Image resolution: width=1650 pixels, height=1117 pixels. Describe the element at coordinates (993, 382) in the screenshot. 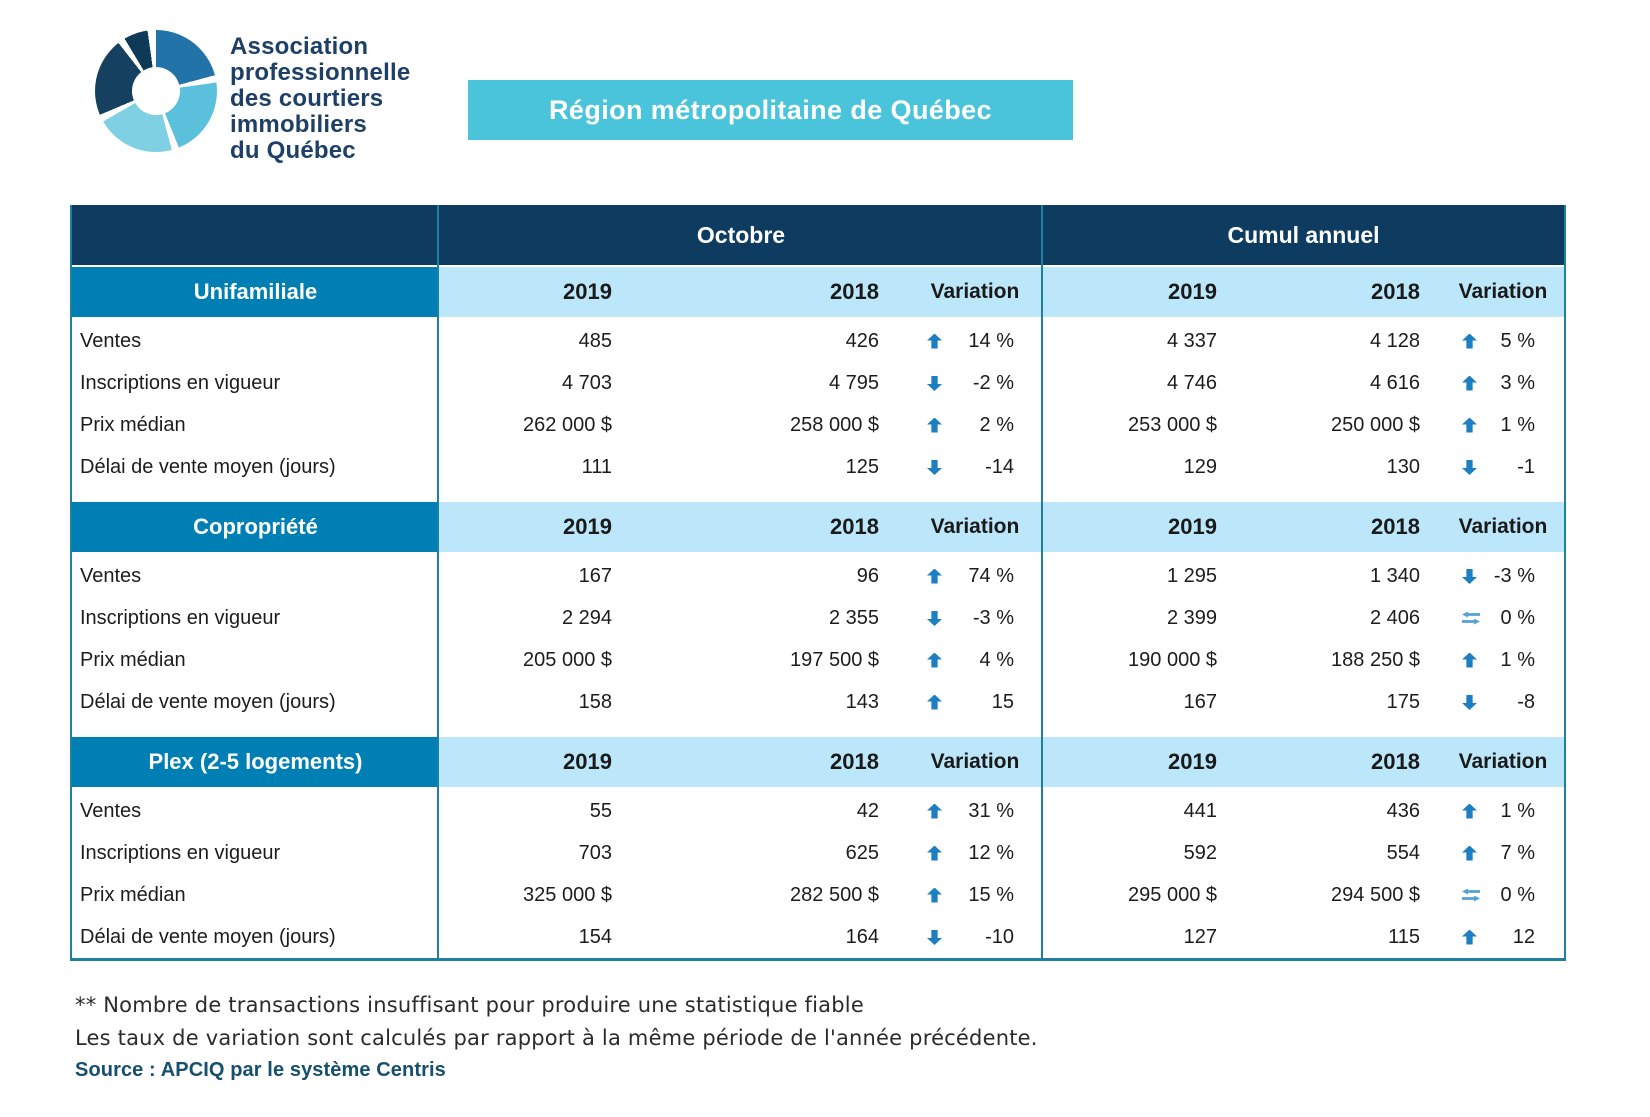

I see `variation-value: -2 %` at that location.